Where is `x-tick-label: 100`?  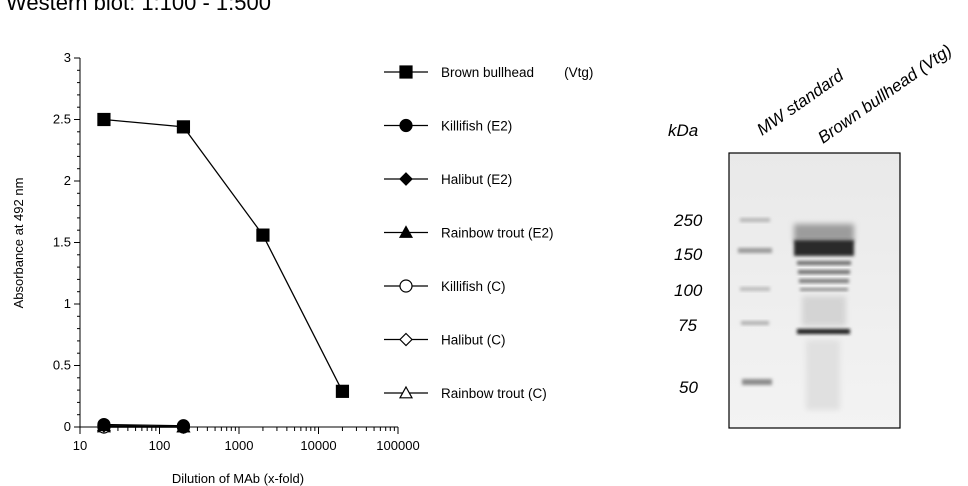
x-tick-label: 100 is located at coordinates (160, 445).